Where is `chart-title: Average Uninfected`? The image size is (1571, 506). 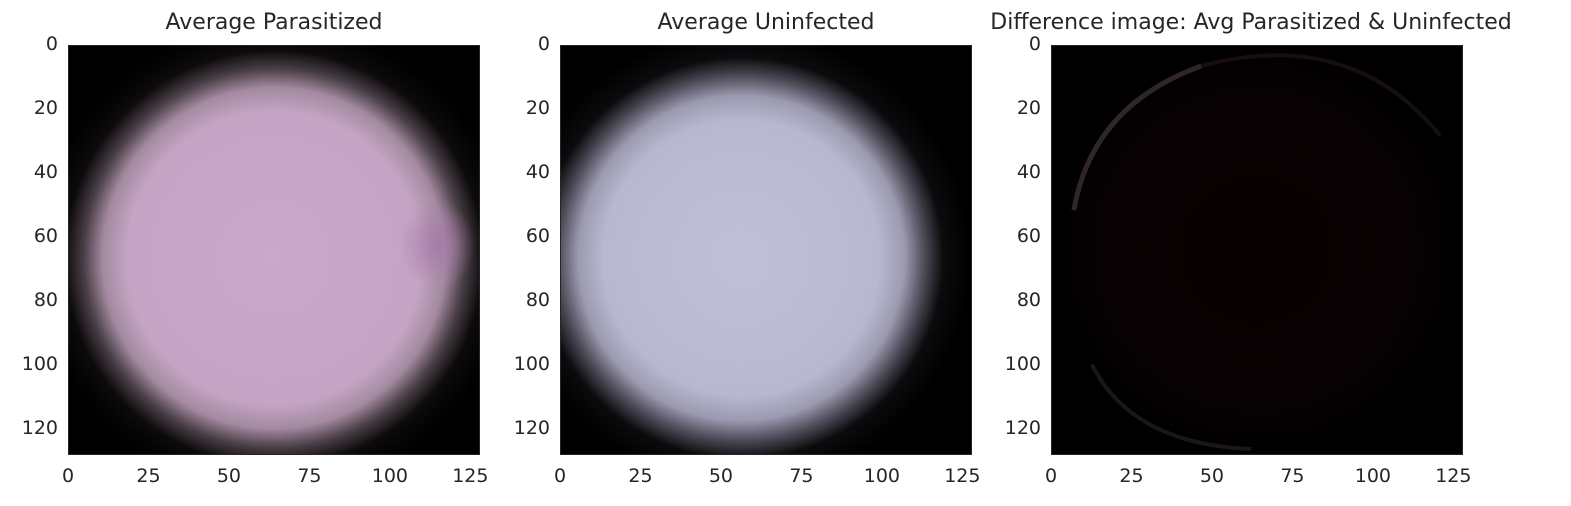
chart-title: Average Uninfected is located at coordinates (766, 22).